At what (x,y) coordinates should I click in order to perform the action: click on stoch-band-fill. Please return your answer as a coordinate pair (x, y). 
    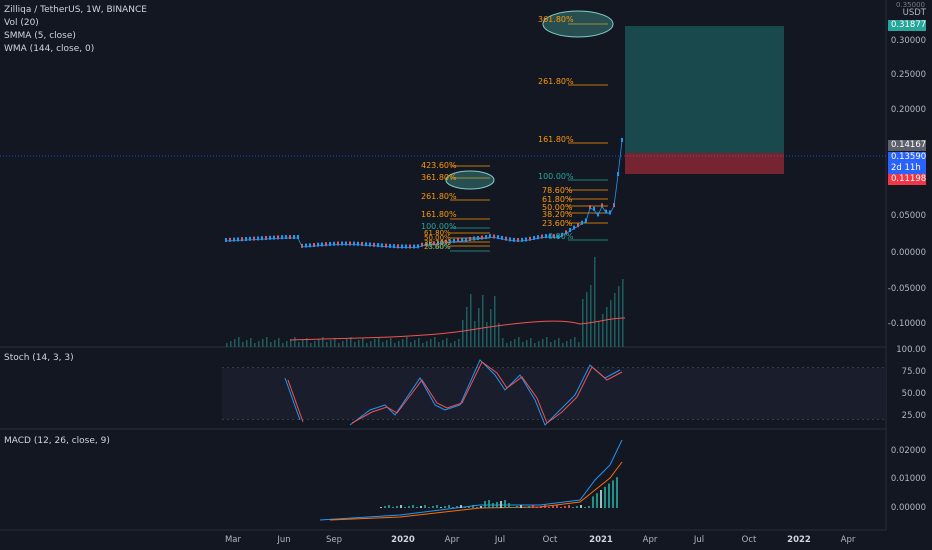
    Looking at the image, I should click on (554, 393).